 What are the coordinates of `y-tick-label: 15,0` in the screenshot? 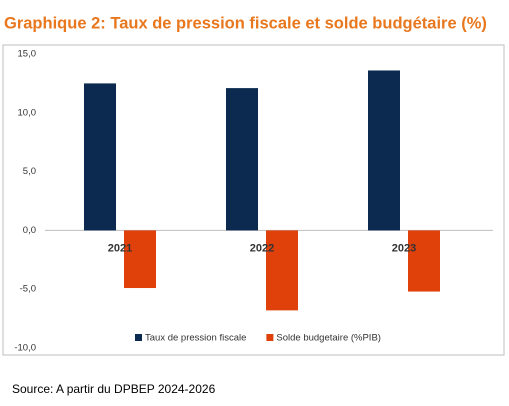 It's located at (27, 54).